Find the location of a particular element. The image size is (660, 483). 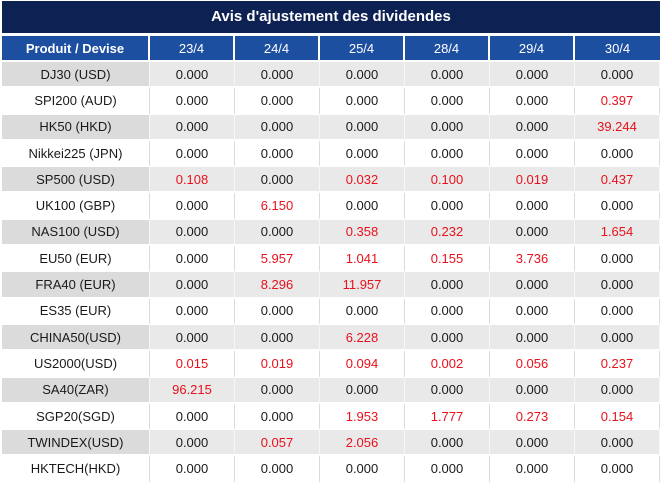

table-row: EU50 (EUR) 0.000 5.957 1.041 0.155 3.736 0.000 is located at coordinates (331, 259).